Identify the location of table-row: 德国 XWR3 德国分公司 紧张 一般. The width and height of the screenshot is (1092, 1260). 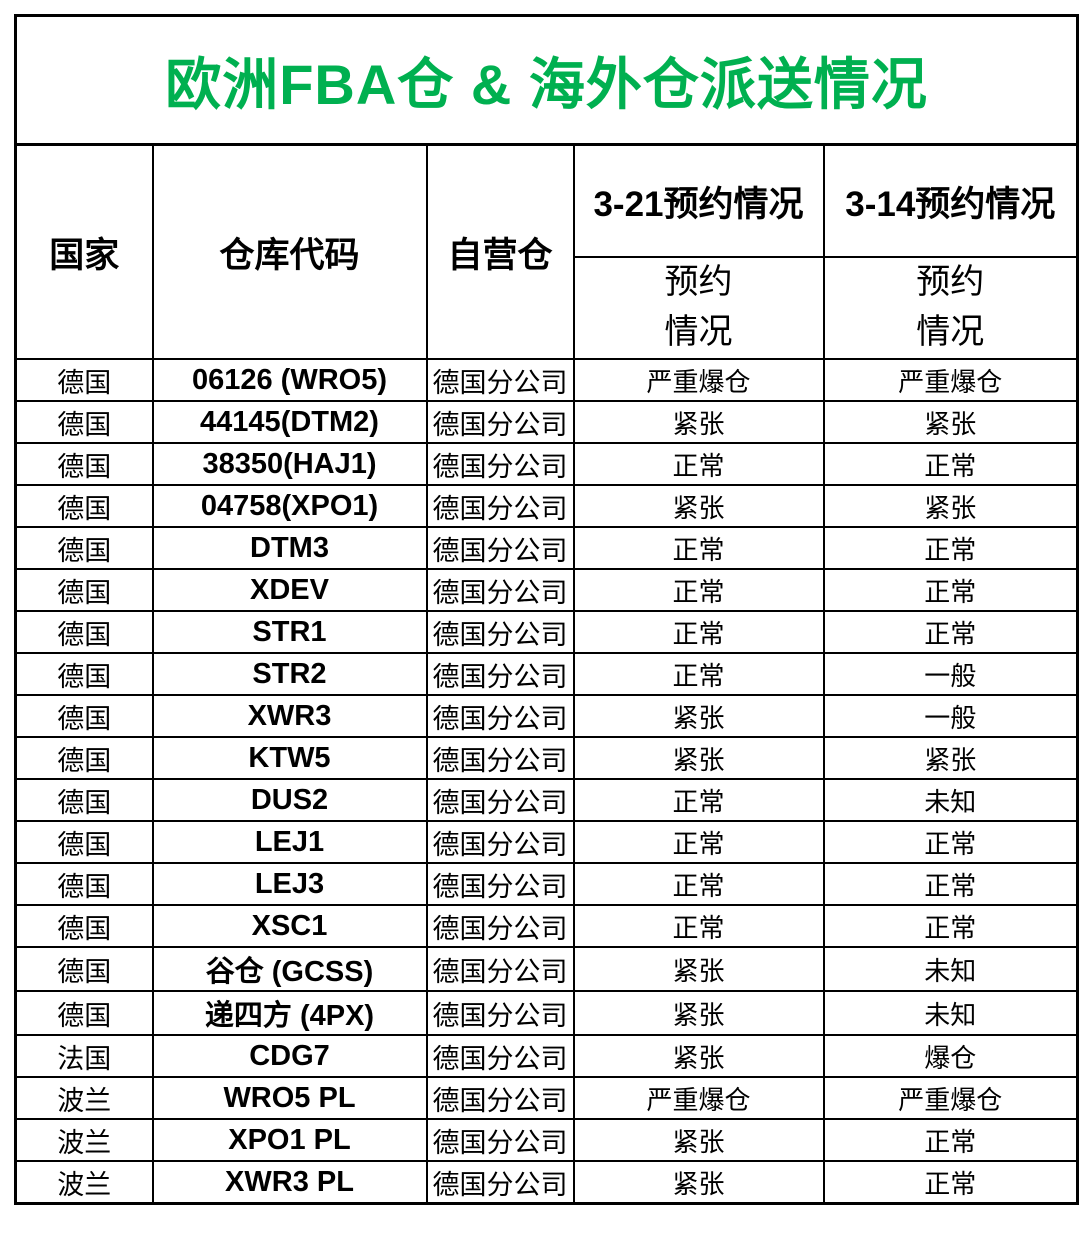
(546, 716).